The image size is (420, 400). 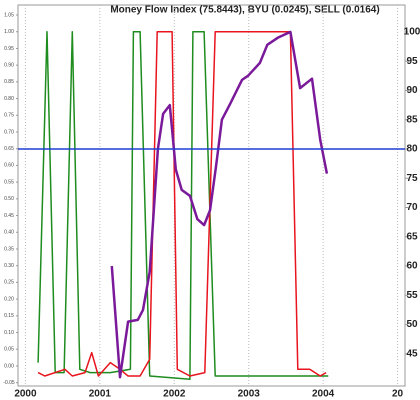 I want to click on y-tick-label: 0.75, so click(x=9, y=116).